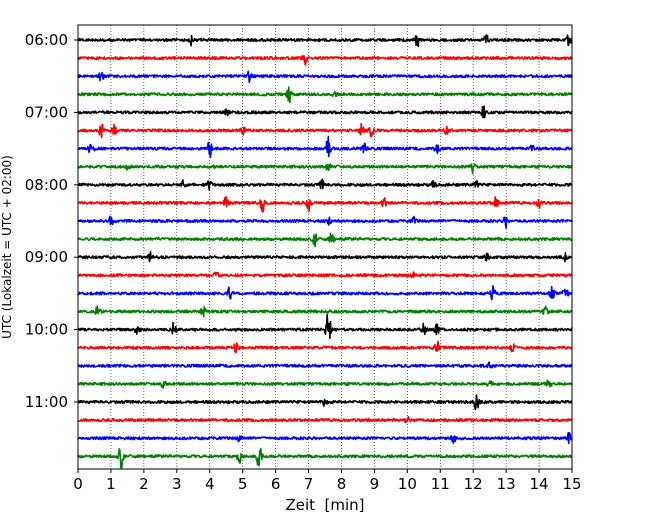  I want to click on trace-row-07:15, so click(325, 130).